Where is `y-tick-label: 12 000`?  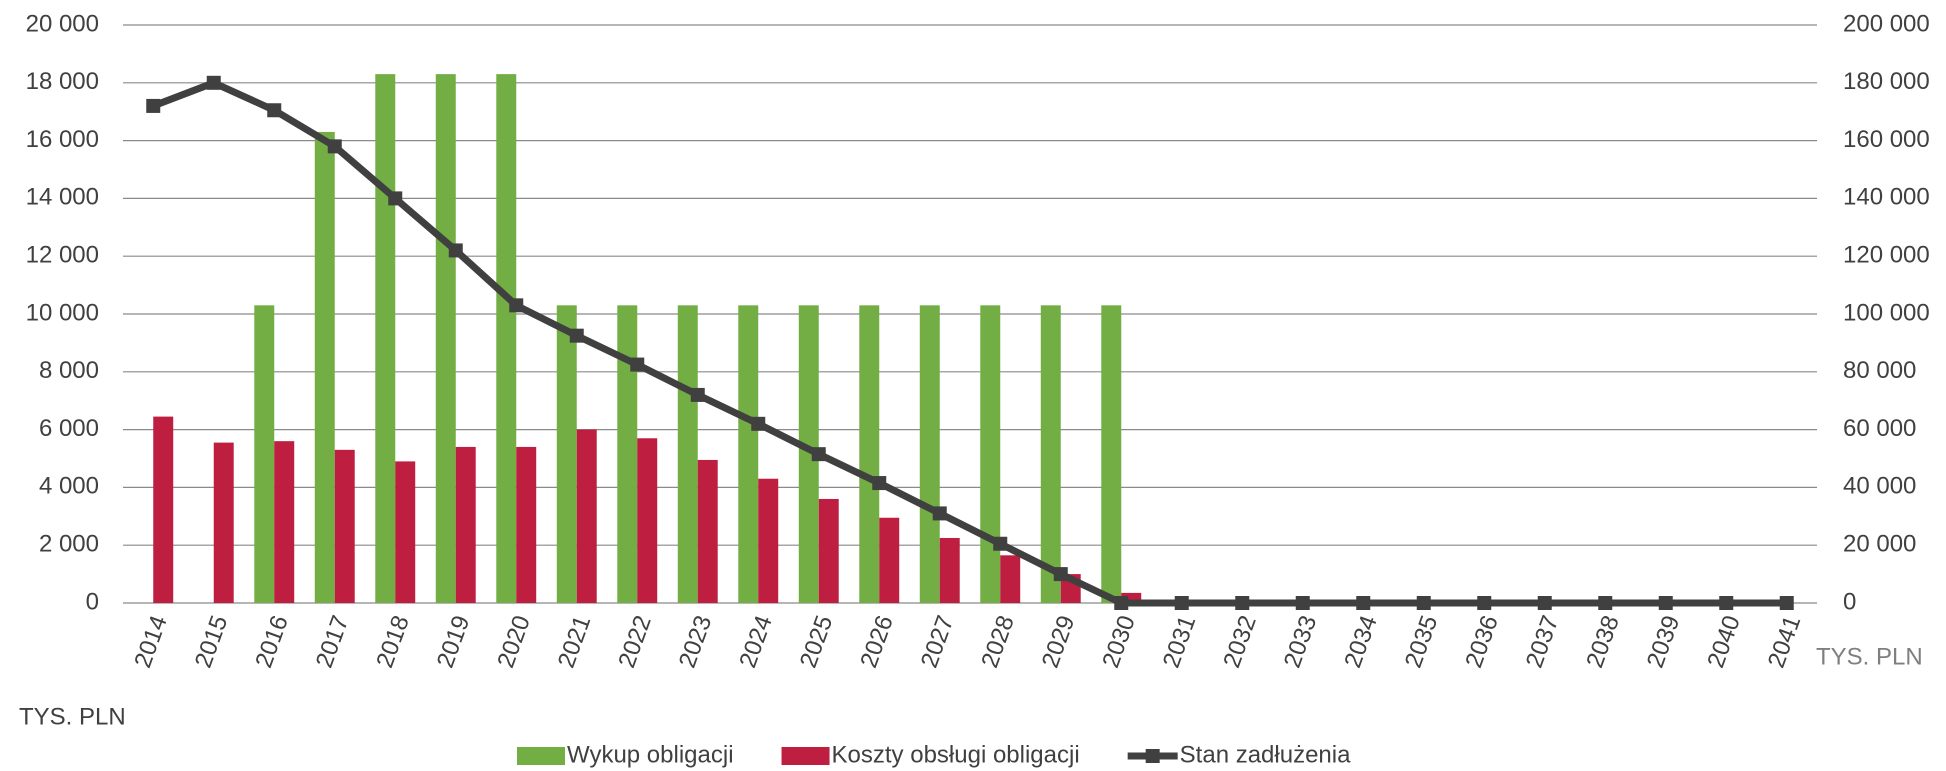 y-tick-label: 12 000 is located at coordinates (62, 255).